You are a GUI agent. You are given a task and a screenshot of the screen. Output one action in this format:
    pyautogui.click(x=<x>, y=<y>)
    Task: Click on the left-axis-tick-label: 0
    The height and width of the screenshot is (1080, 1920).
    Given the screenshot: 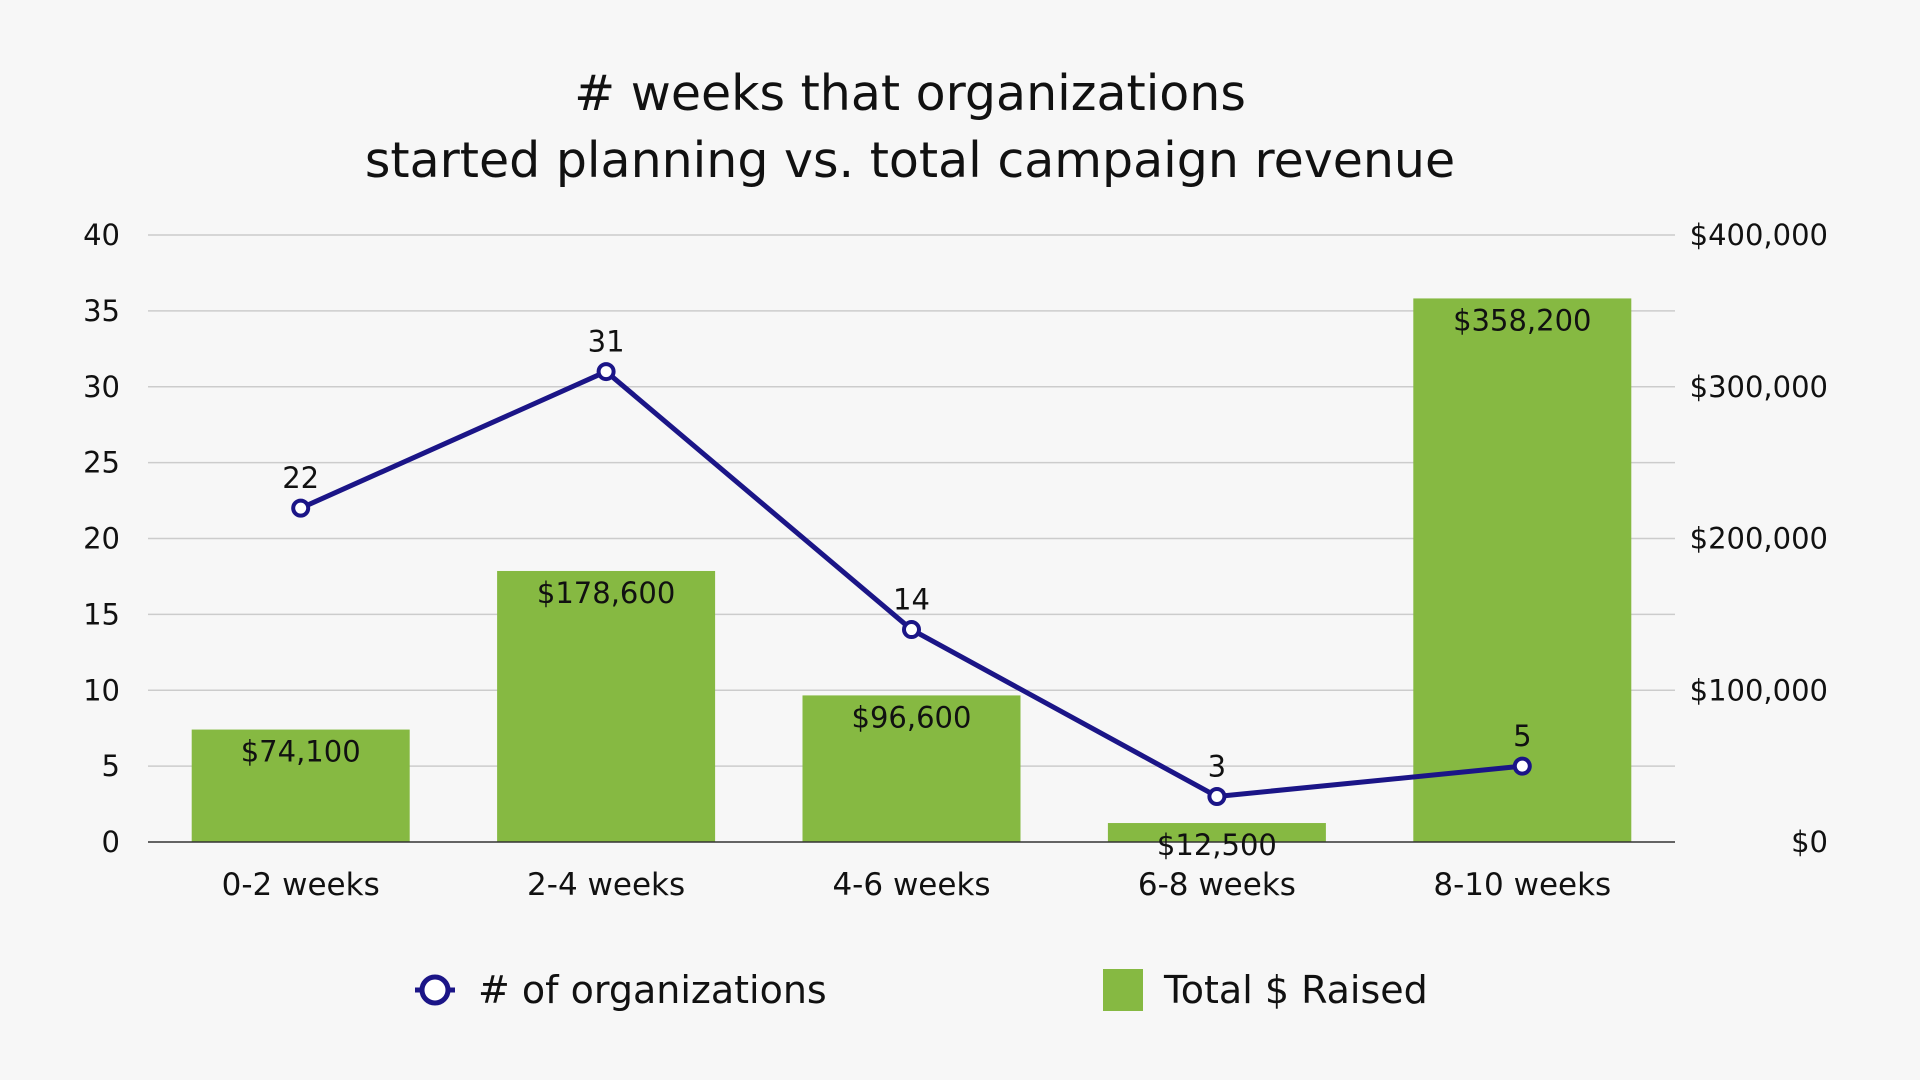 What is the action you would take?
    pyautogui.click(x=111, y=842)
    